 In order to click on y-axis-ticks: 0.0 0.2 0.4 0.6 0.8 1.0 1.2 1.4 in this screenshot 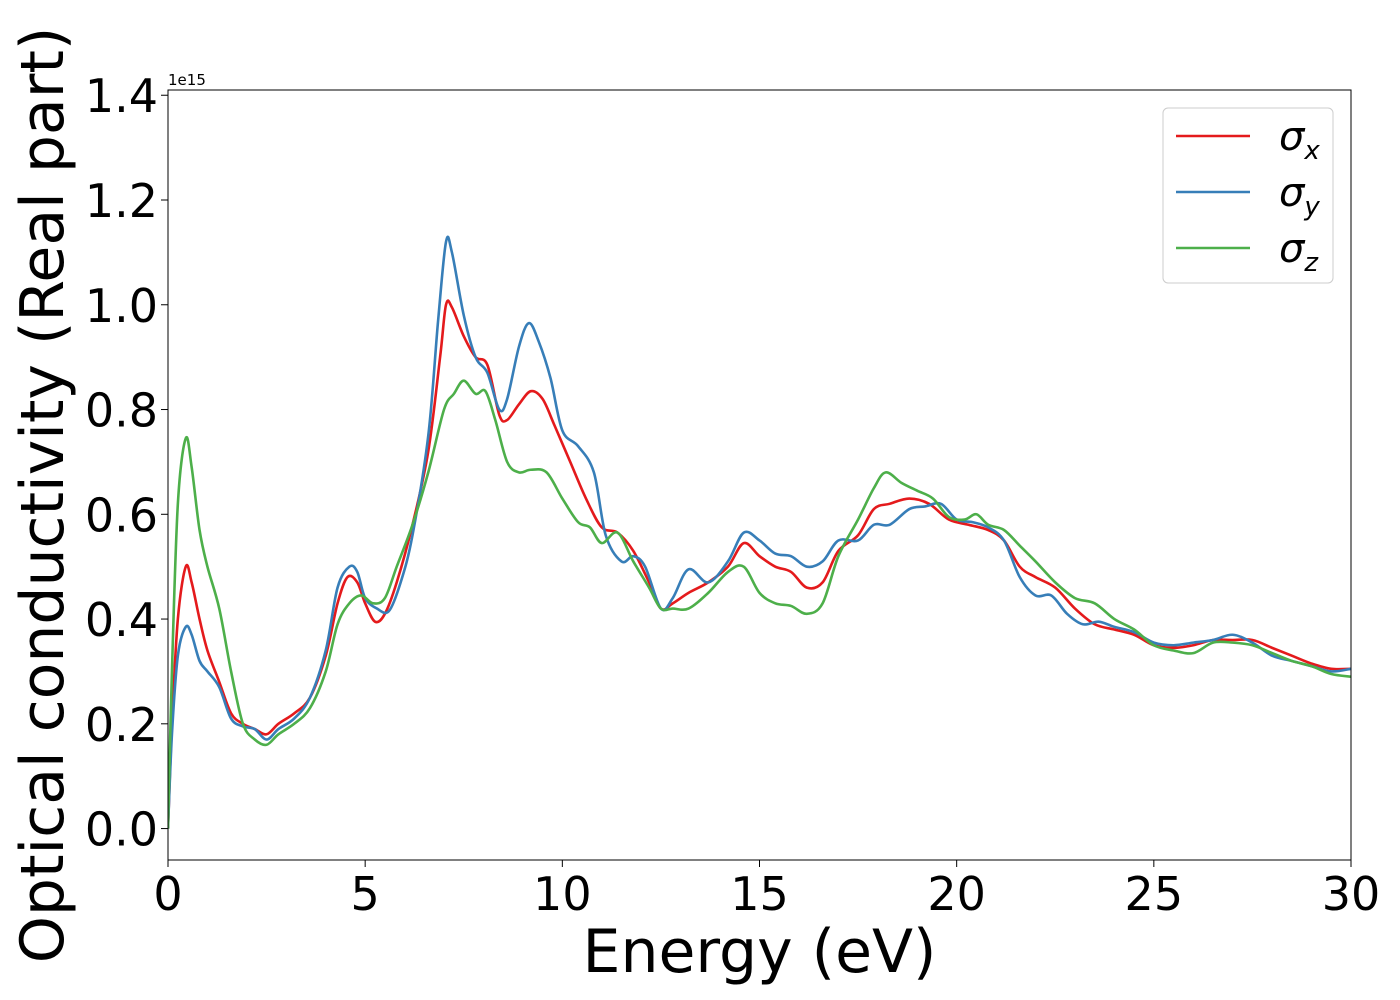, I will do `click(126, 463)`.